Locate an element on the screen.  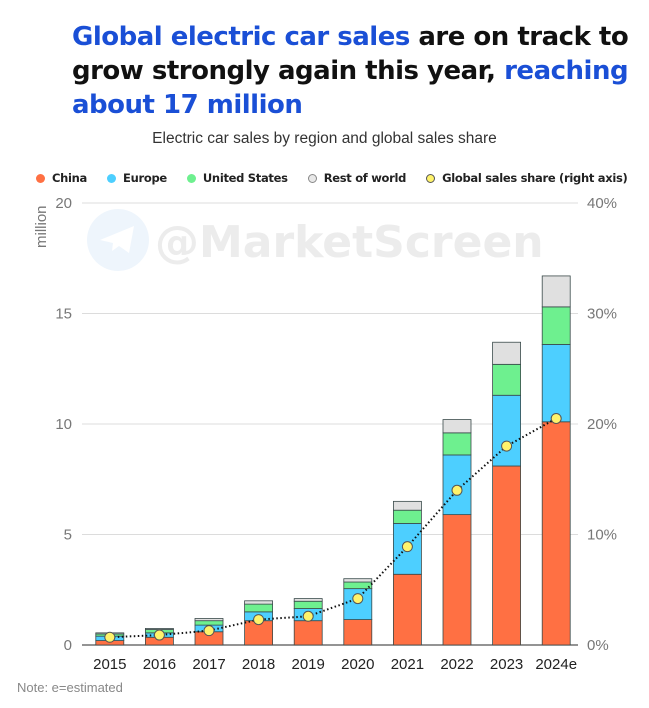
headline-highlight-2: reaching about 17 million is located at coordinates (350, 88).